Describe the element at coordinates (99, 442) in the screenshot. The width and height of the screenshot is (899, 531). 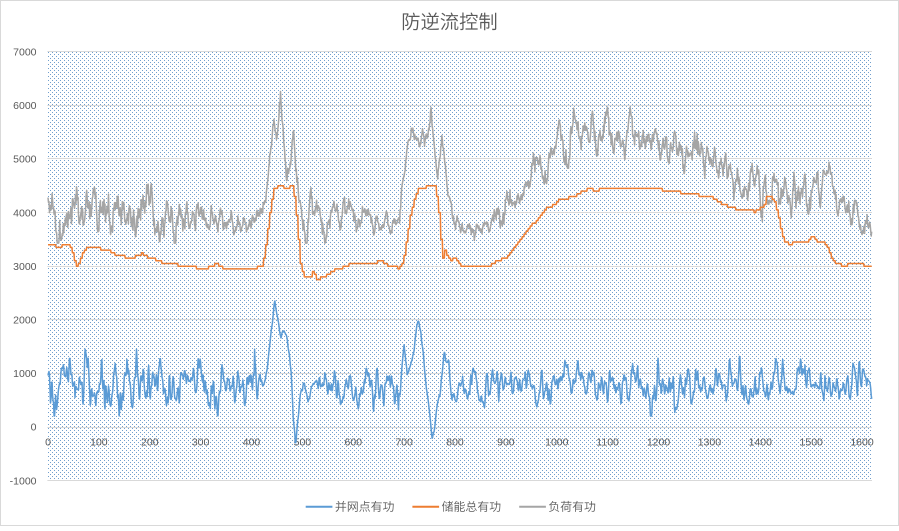
I see `svg-text: 100` at that location.